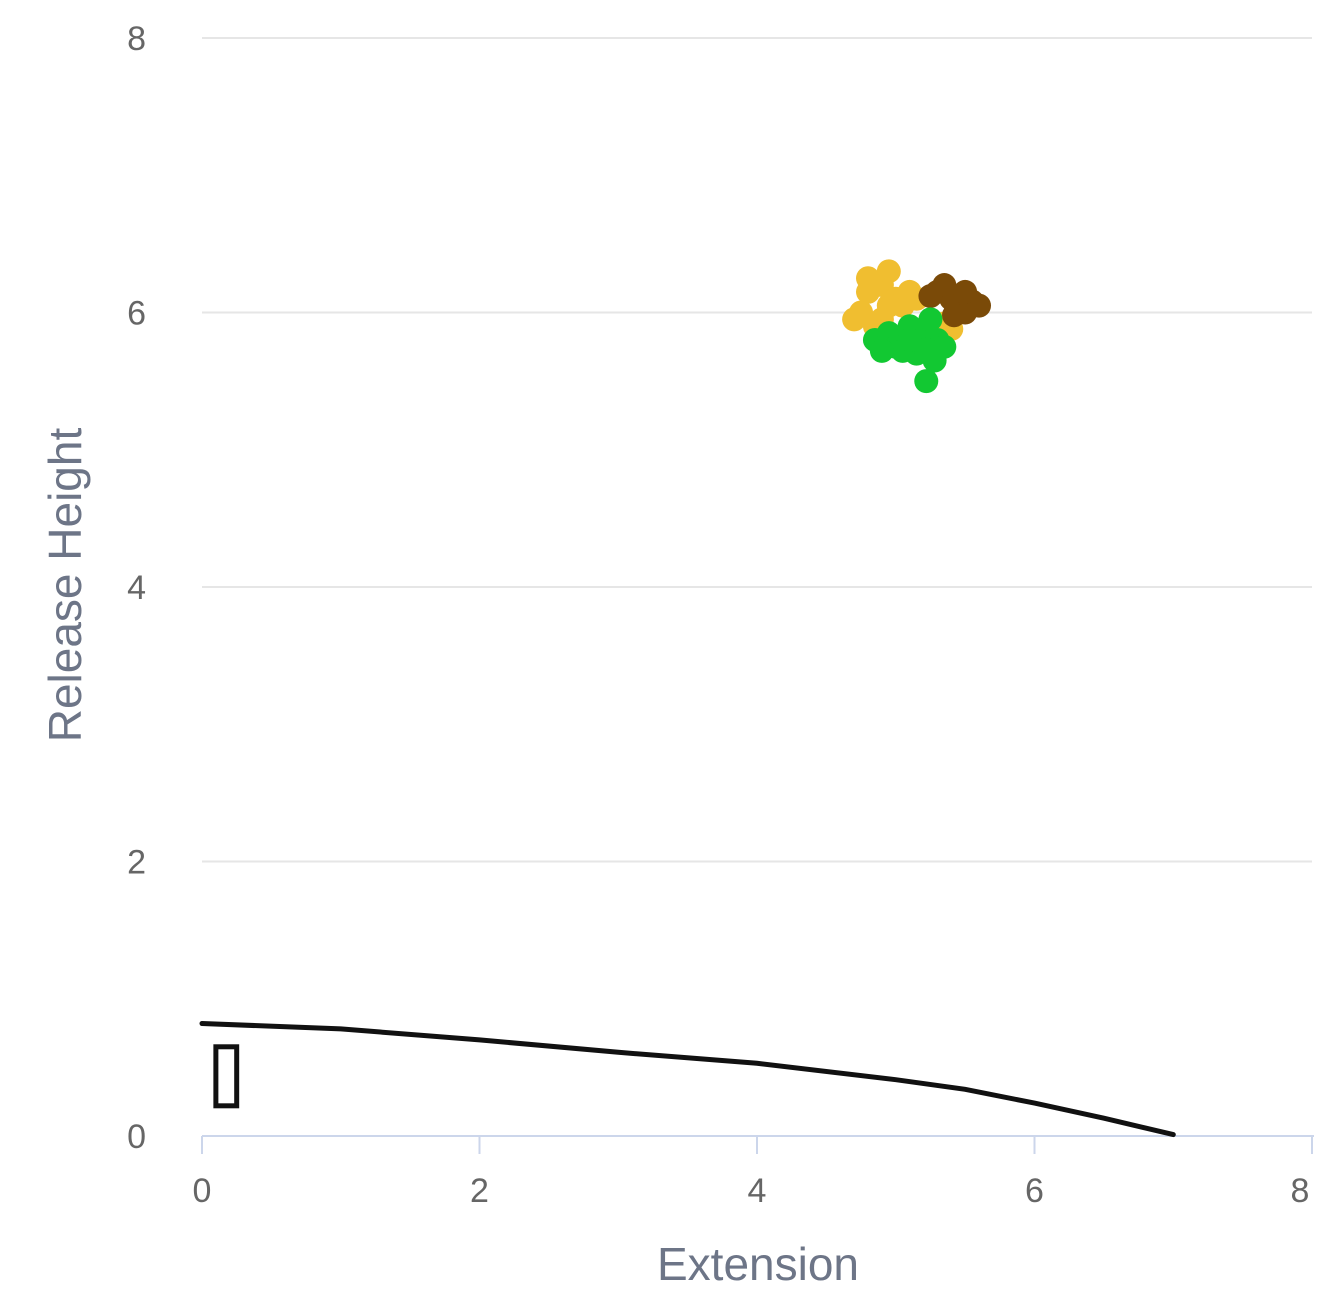 The height and width of the screenshot is (1297, 1340). Describe the element at coordinates (136, 1137) in the screenshot. I see `y-tick-label: 0` at that location.